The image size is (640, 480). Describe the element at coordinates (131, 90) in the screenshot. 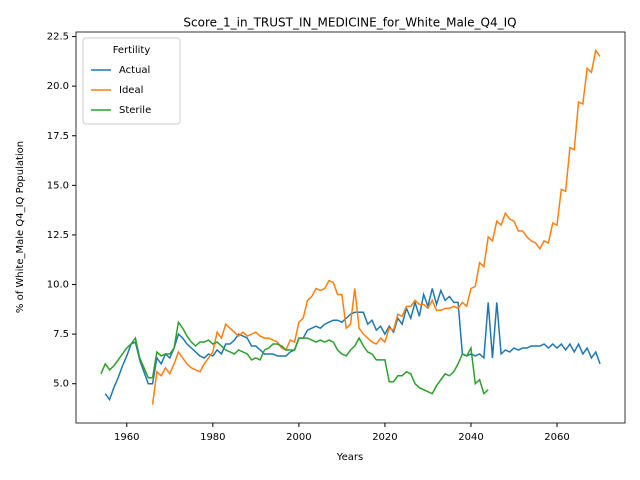

I see `legend-label: Ideal` at that location.